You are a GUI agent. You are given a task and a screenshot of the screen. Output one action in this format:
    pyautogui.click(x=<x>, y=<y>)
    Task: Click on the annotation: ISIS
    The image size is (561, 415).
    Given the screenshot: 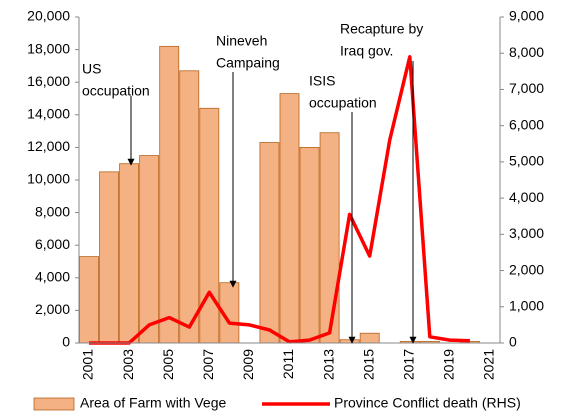 What is the action you would take?
    pyautogui.click(x=322, y=81)
    